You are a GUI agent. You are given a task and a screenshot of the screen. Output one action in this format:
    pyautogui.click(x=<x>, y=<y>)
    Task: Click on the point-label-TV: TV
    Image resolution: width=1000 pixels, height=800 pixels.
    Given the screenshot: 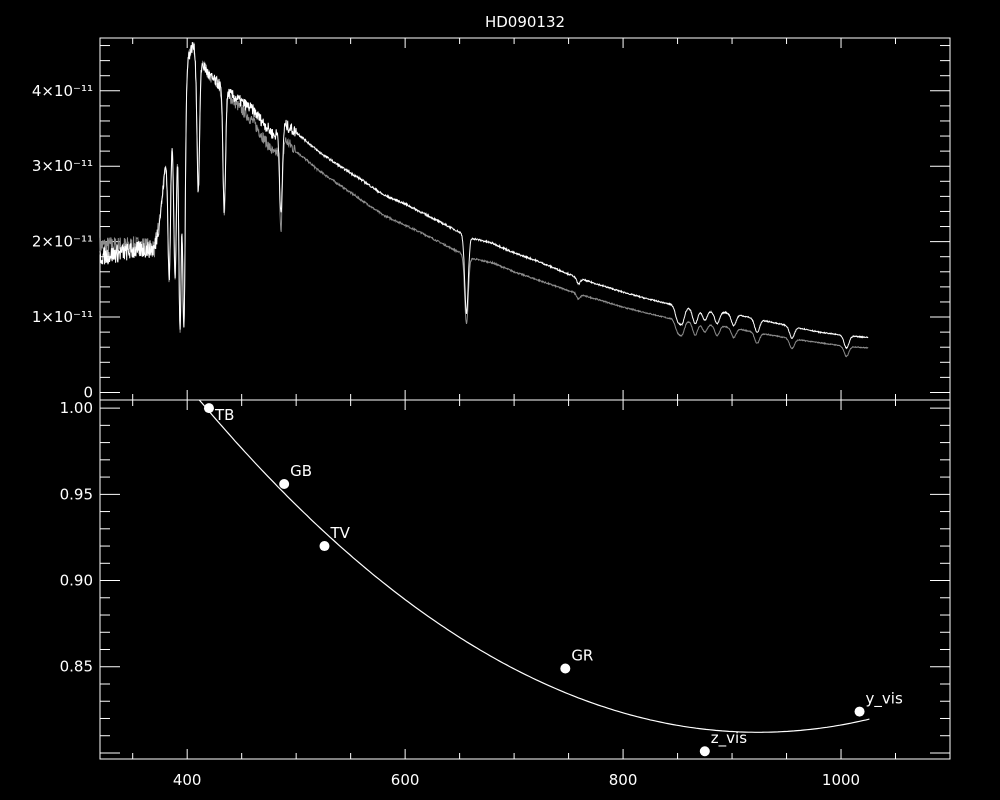 What is the action you would take?
    pyautogui.click(x=339, y=533)
    